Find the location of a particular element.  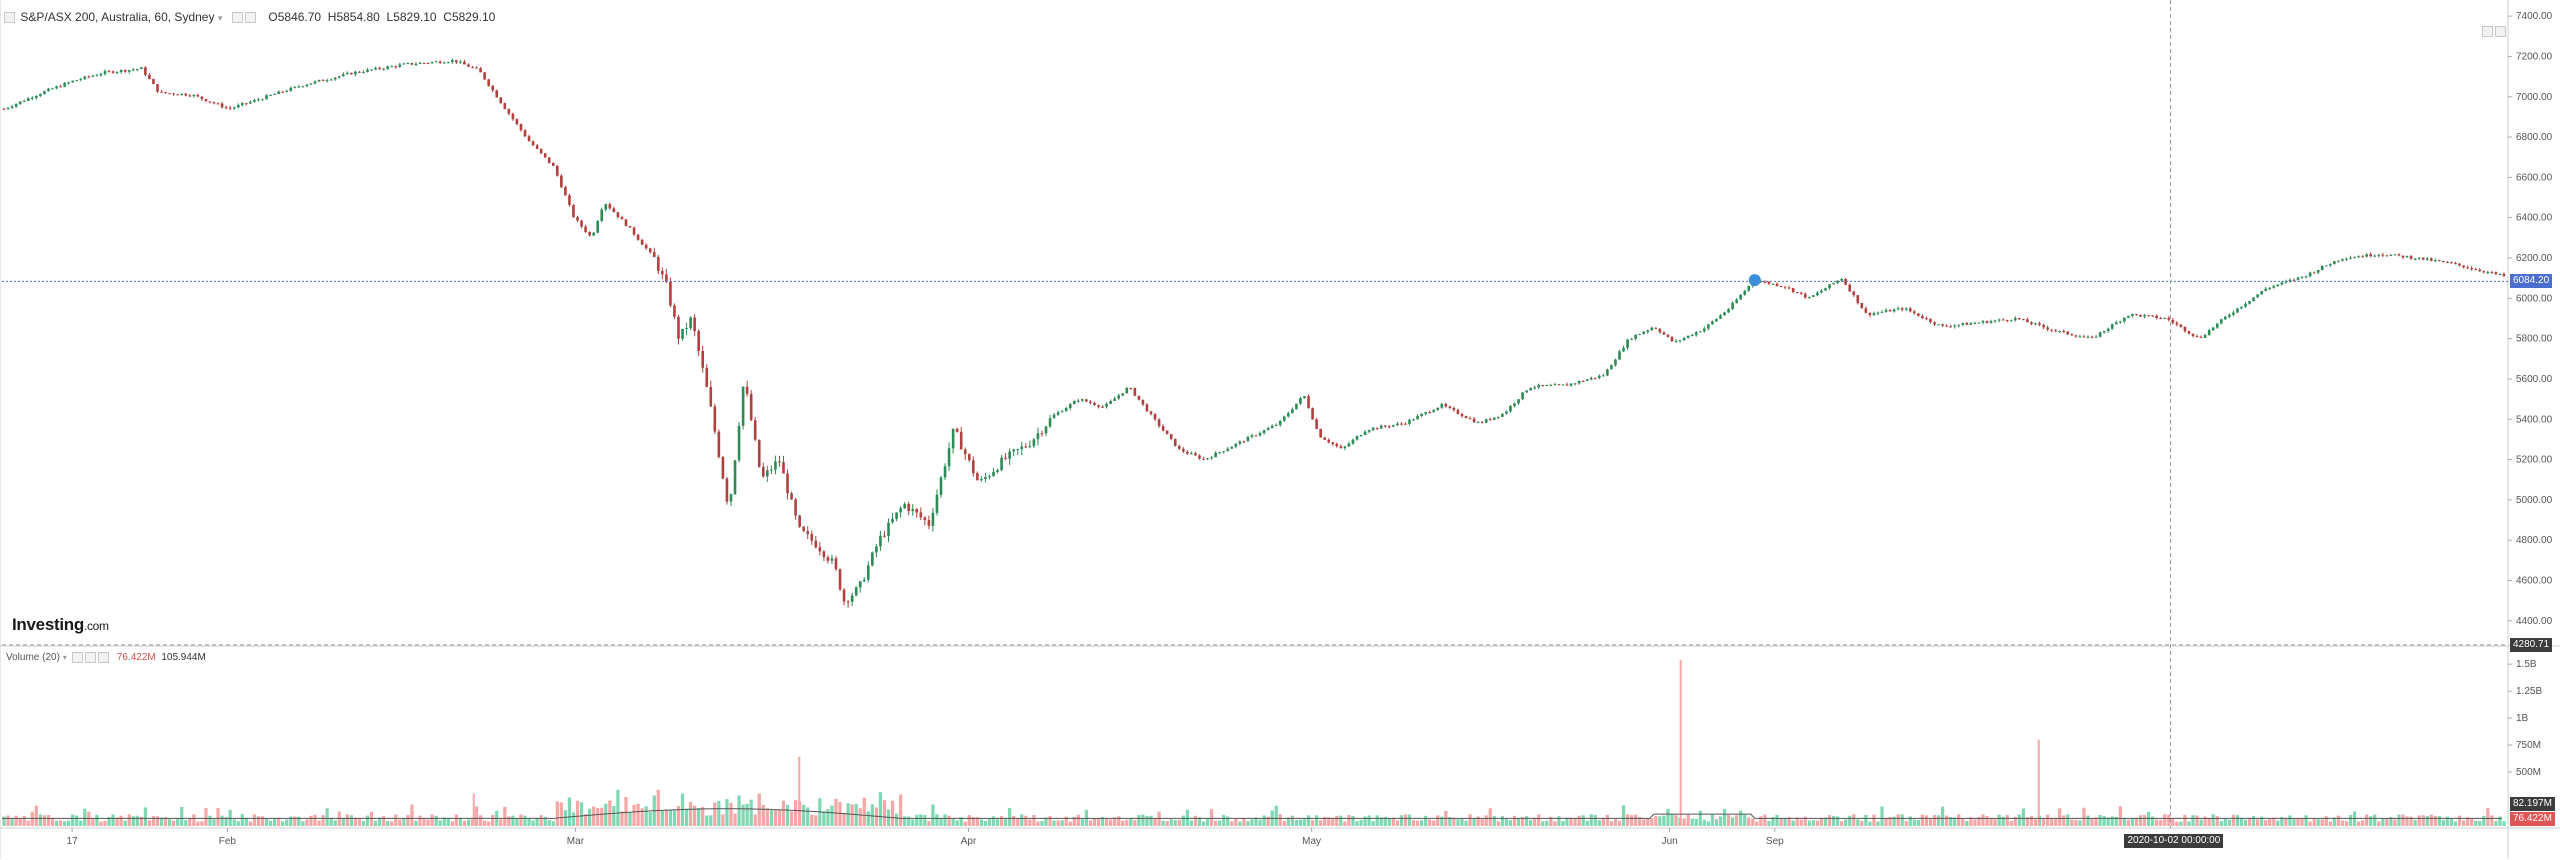

volume-title: Volume (20) is located at coordinates (33, 658).